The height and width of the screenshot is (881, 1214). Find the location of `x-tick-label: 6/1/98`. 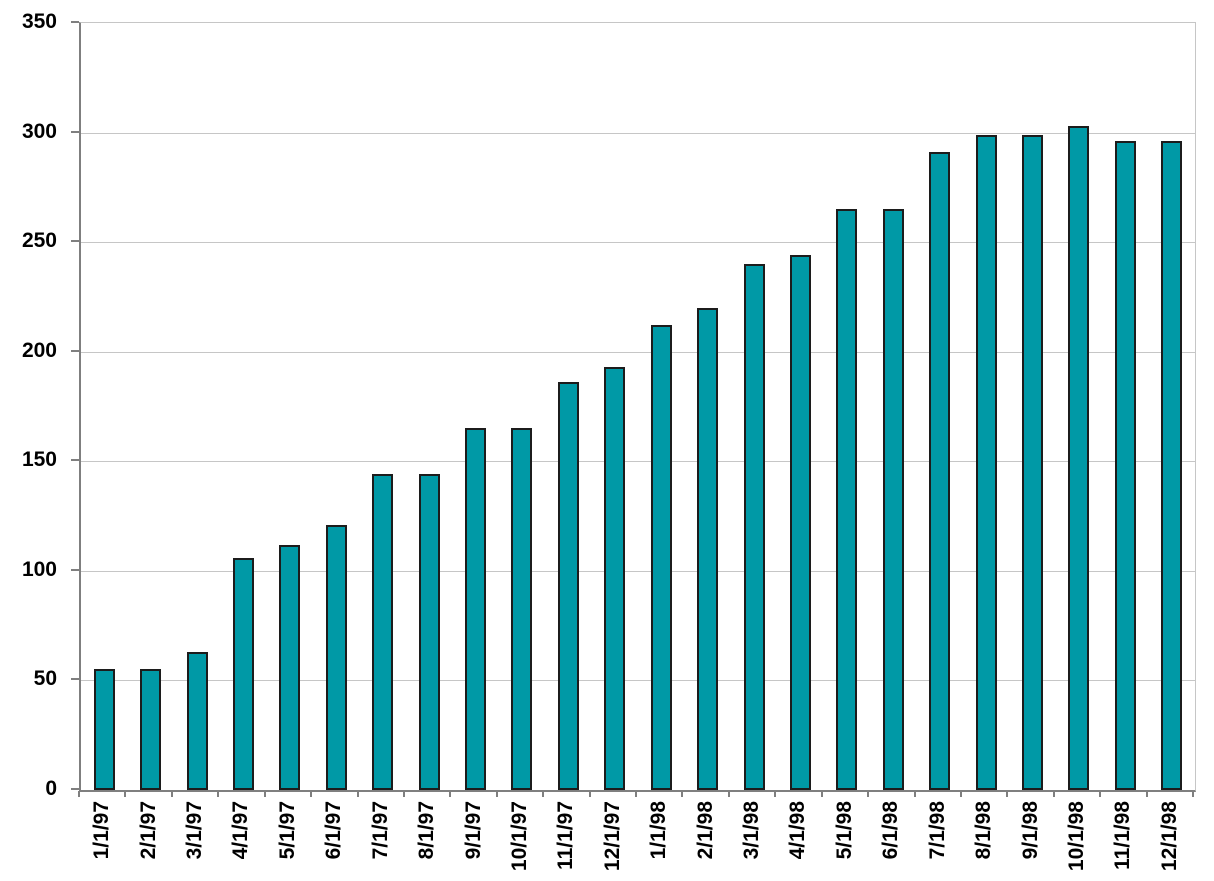

x-tick-label: 6/1/98 is located at coordinates (891, 830).